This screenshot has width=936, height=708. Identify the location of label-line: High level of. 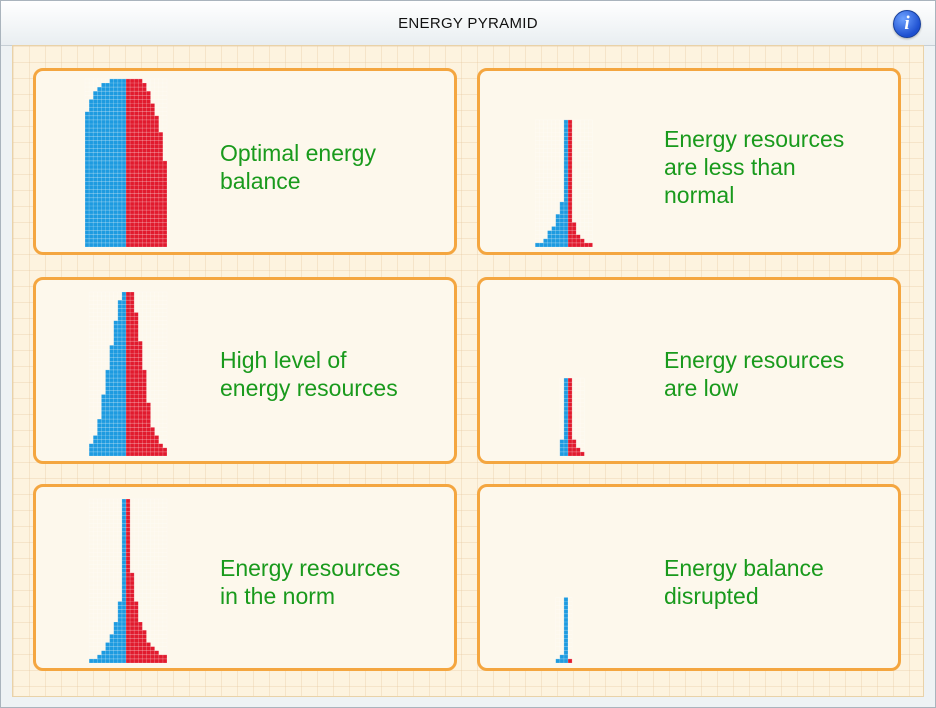
(283, 360).